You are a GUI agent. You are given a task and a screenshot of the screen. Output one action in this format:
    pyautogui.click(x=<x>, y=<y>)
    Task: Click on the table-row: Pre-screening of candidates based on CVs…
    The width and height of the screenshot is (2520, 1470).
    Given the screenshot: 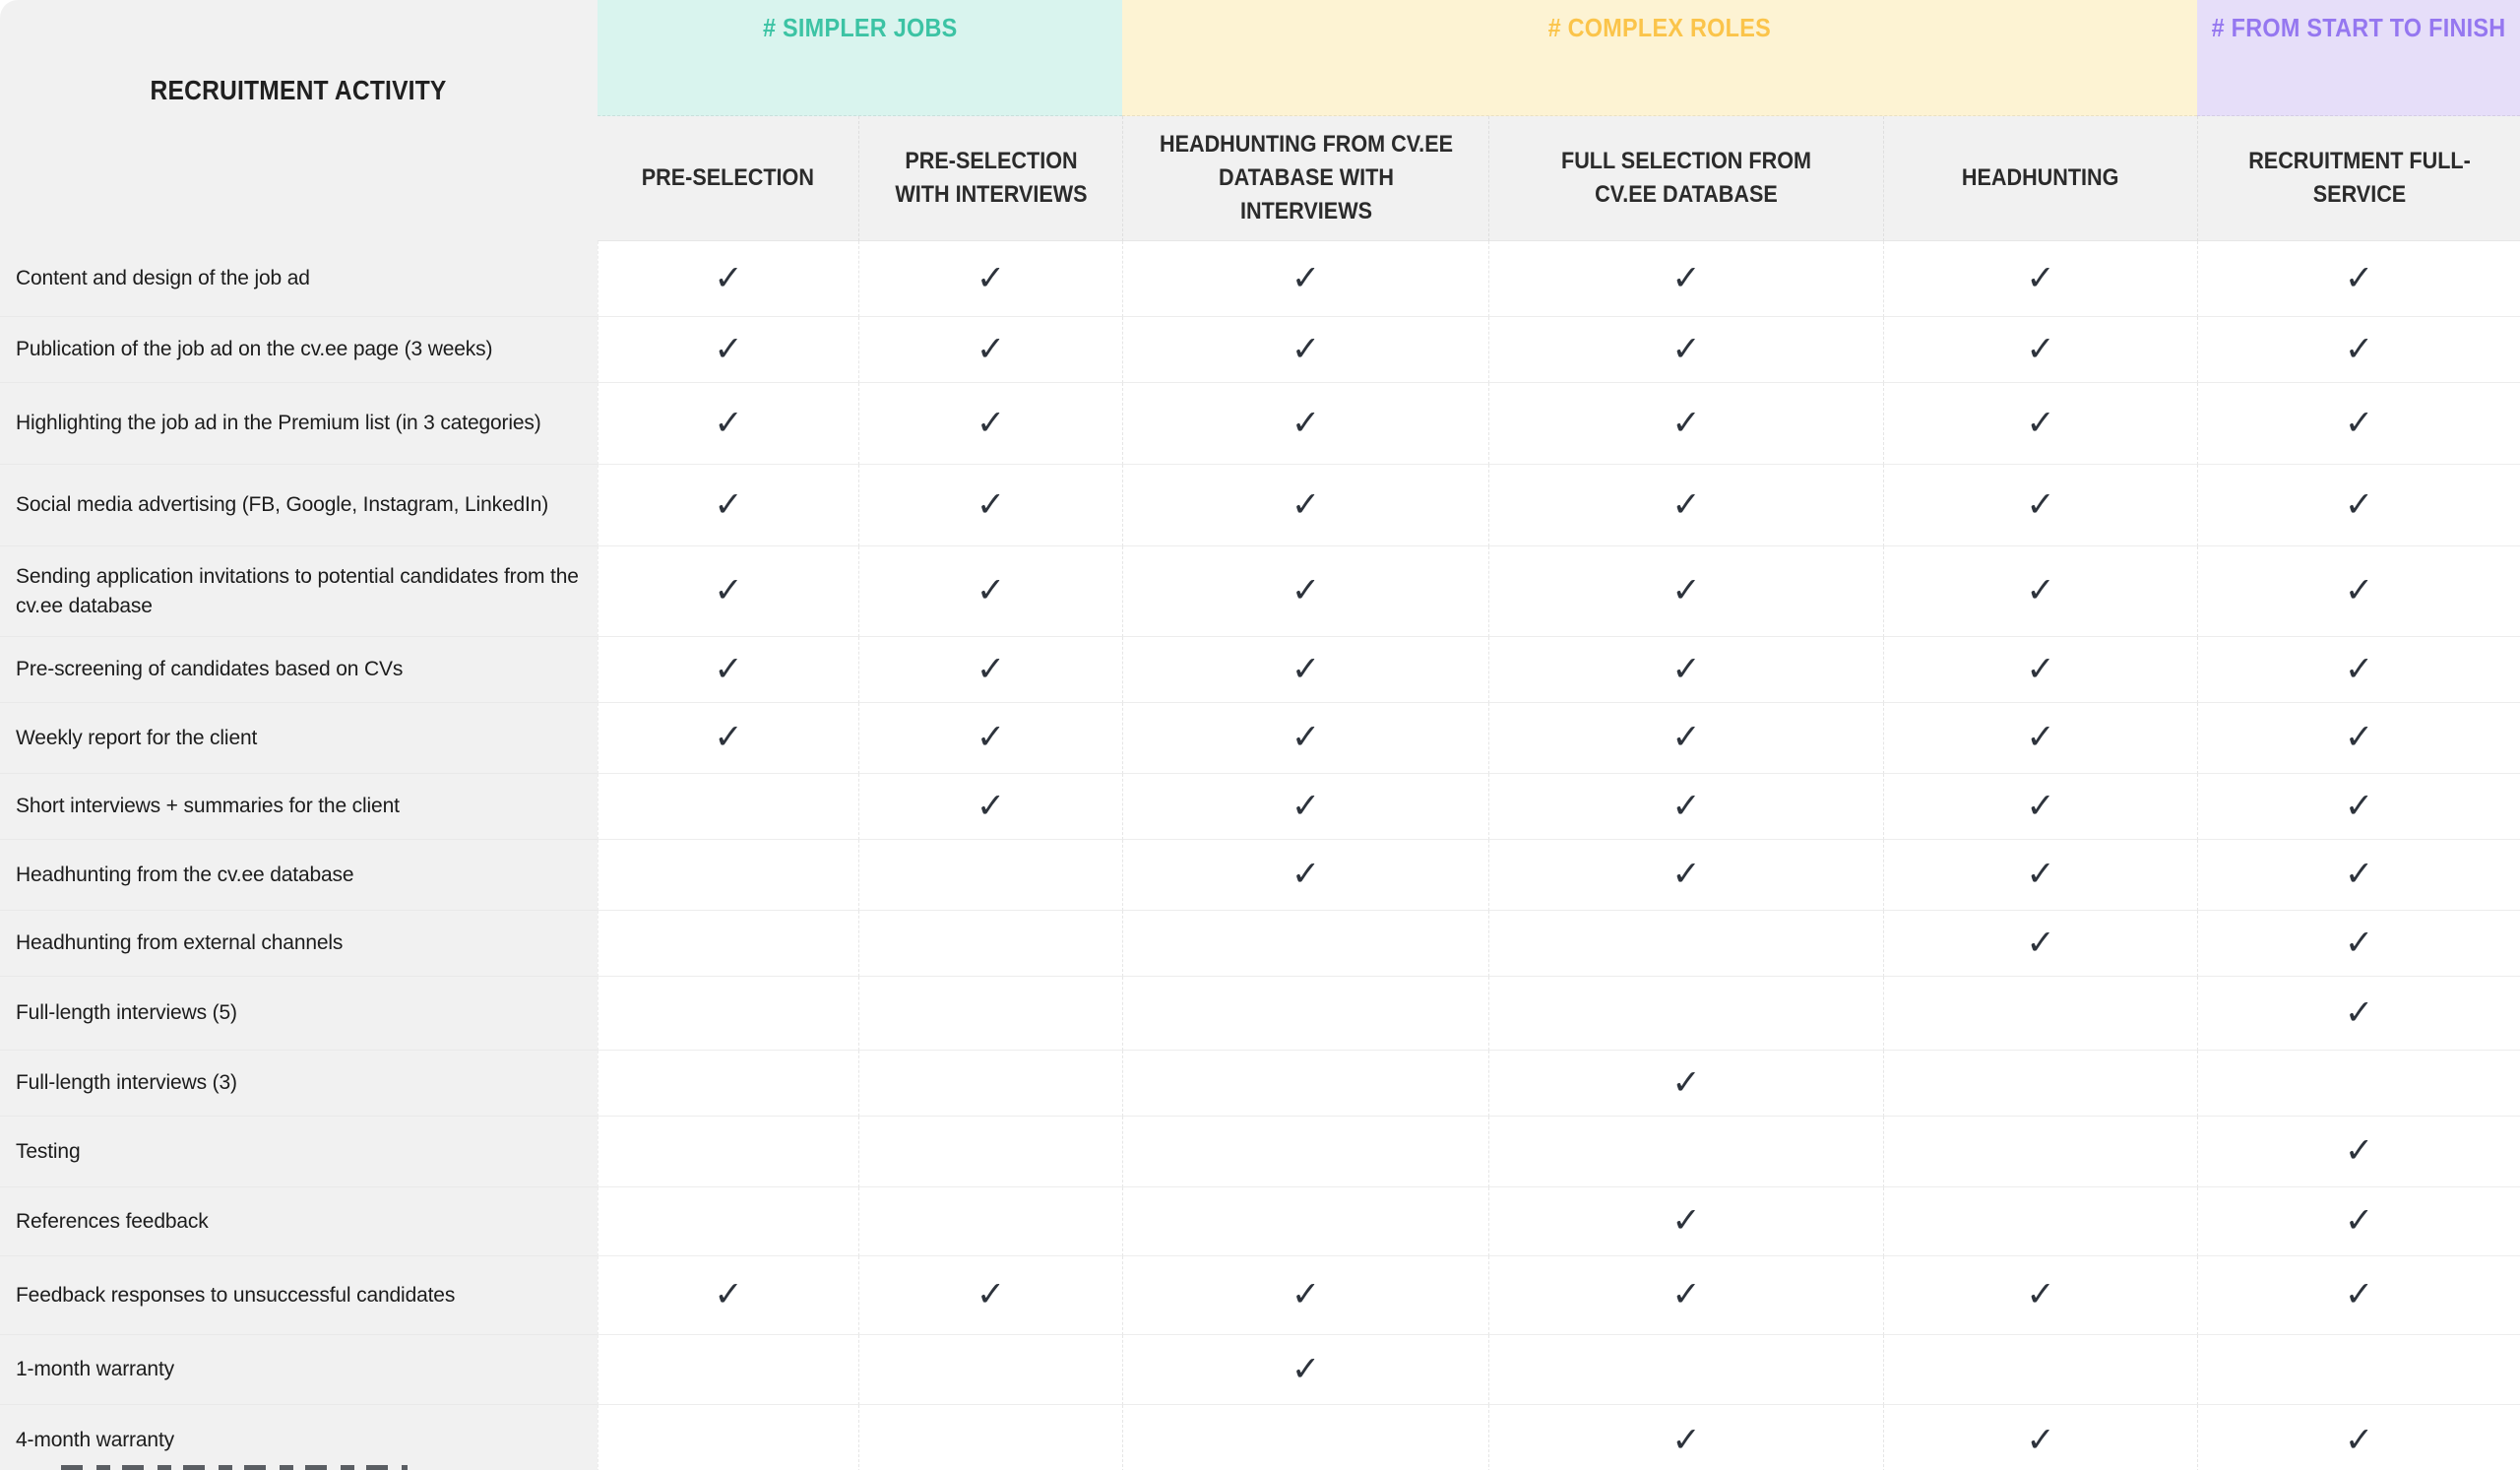 What is the action you would take?
    pyautogui.click(x=1260, y=670)
    